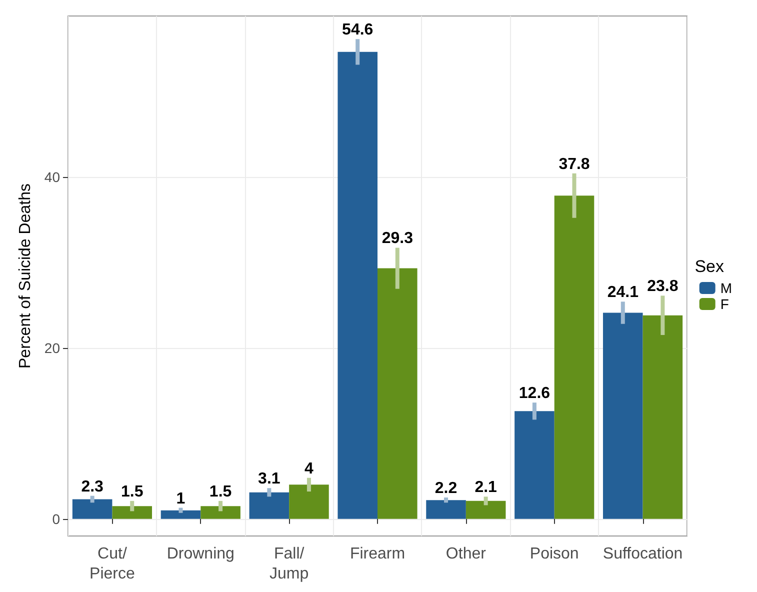  I want to click on x-tick-label: Drowning, so click(200, 554).